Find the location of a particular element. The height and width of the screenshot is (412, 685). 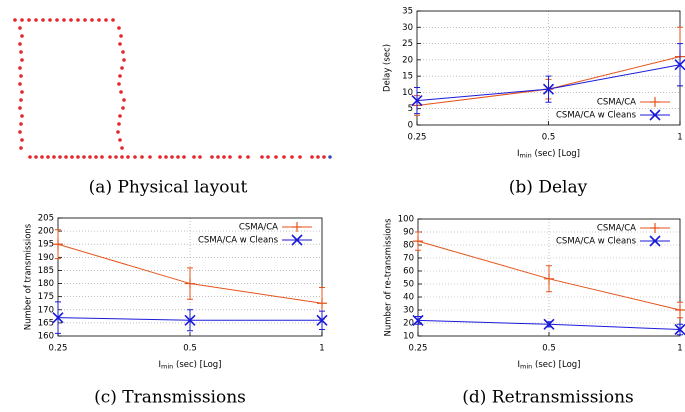

y-tick-label: 195 is located at coordinates (46, 245).